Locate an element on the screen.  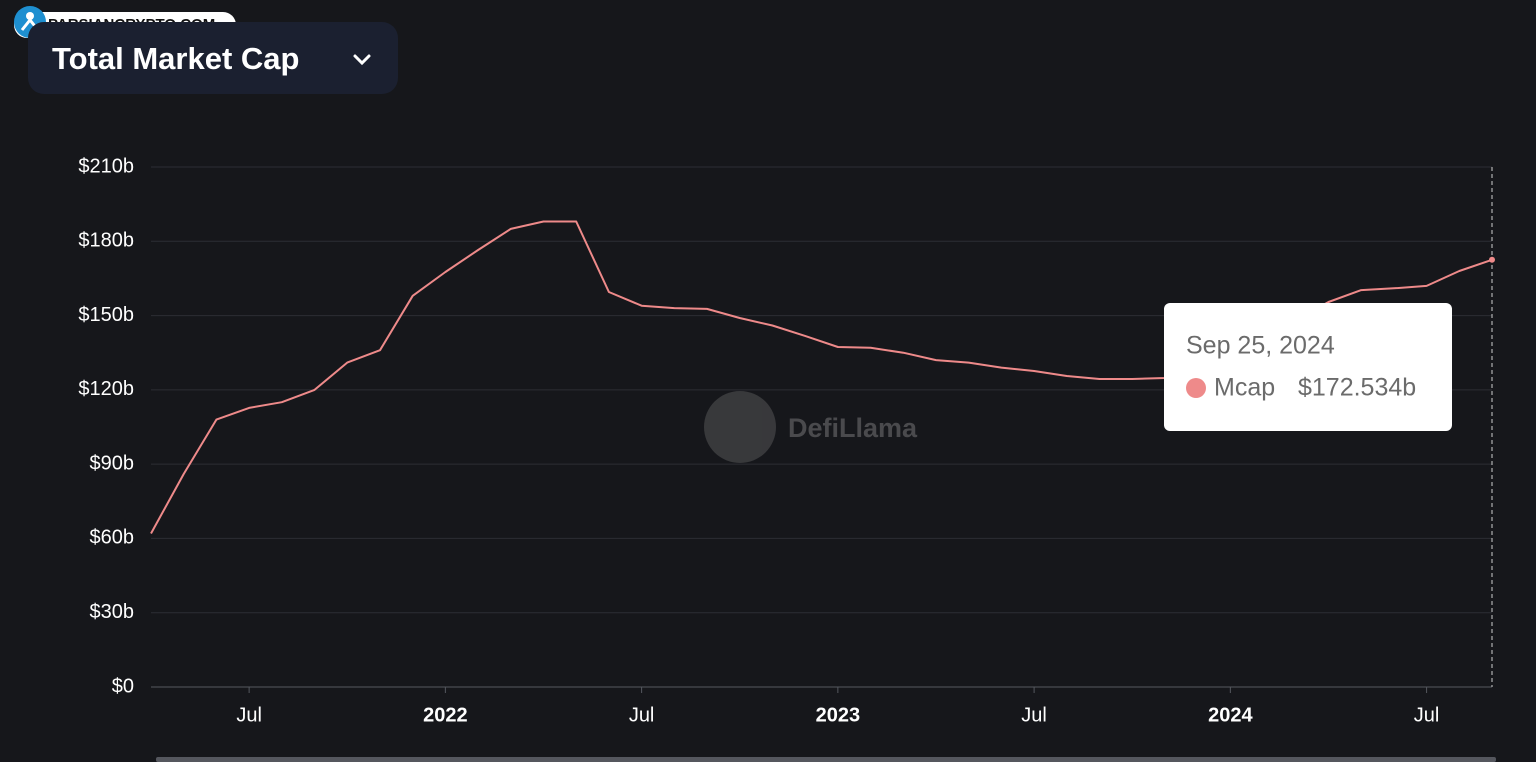
watermark-logo is located at coordinates (740, 427).